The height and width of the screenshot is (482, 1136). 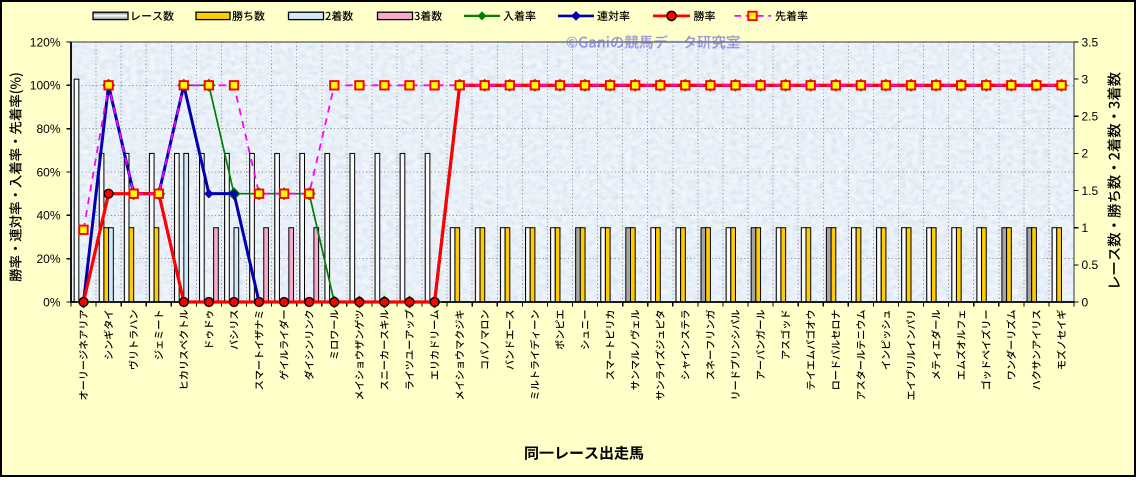 What do you see at coordinates (1090, 265) in the screenshot?
I see `svg-text: 0.5` at bounding box center [1090, 265].